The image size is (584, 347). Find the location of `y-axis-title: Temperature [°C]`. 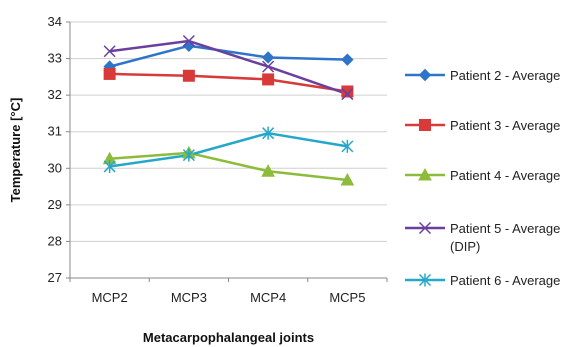

y-axis-title: Temperature [°C] is located at coordinates (15, 150).